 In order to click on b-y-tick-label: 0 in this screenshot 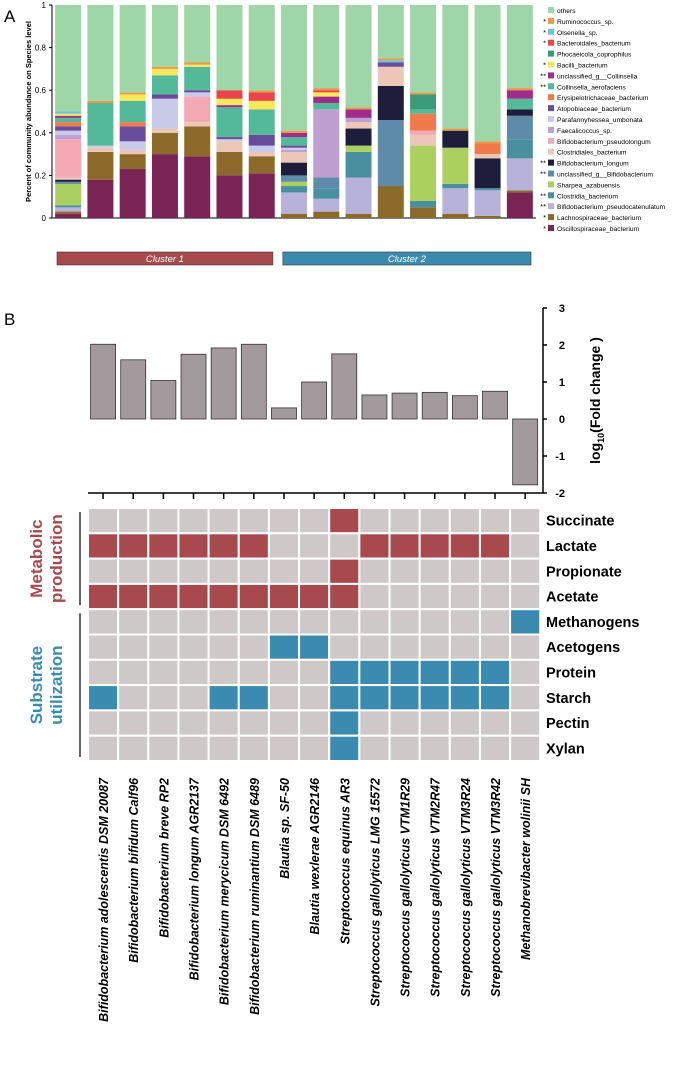, I will do `click(562, 420)`.